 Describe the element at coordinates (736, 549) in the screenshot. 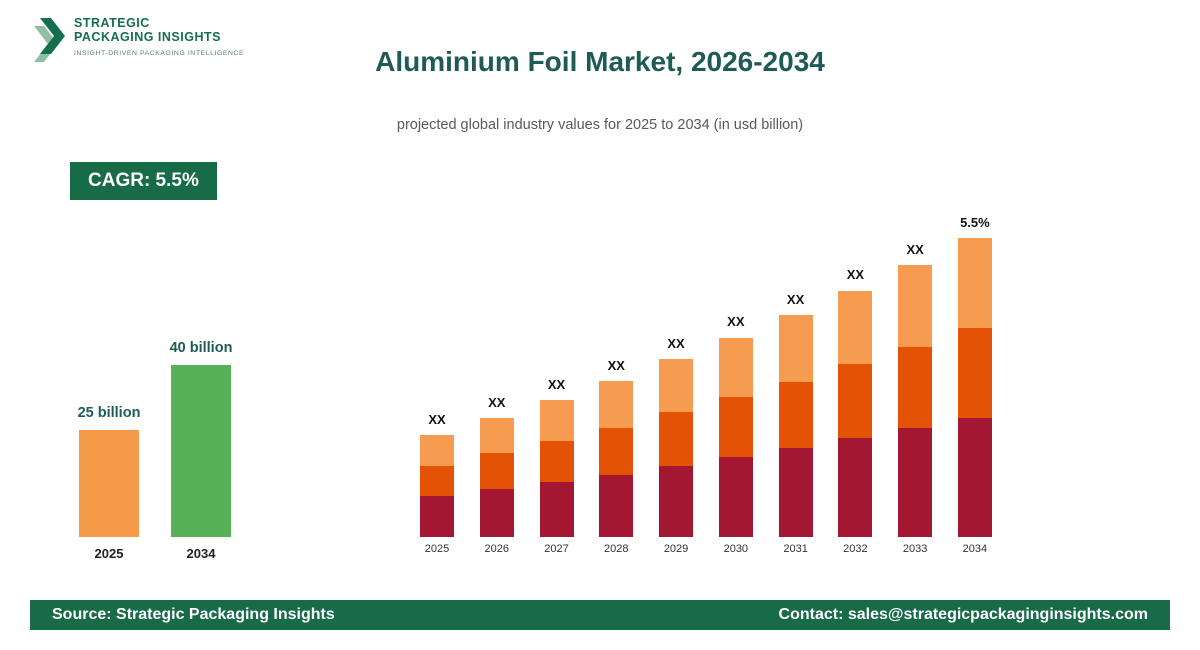

I see `bar-year-label: 2030` at that location.